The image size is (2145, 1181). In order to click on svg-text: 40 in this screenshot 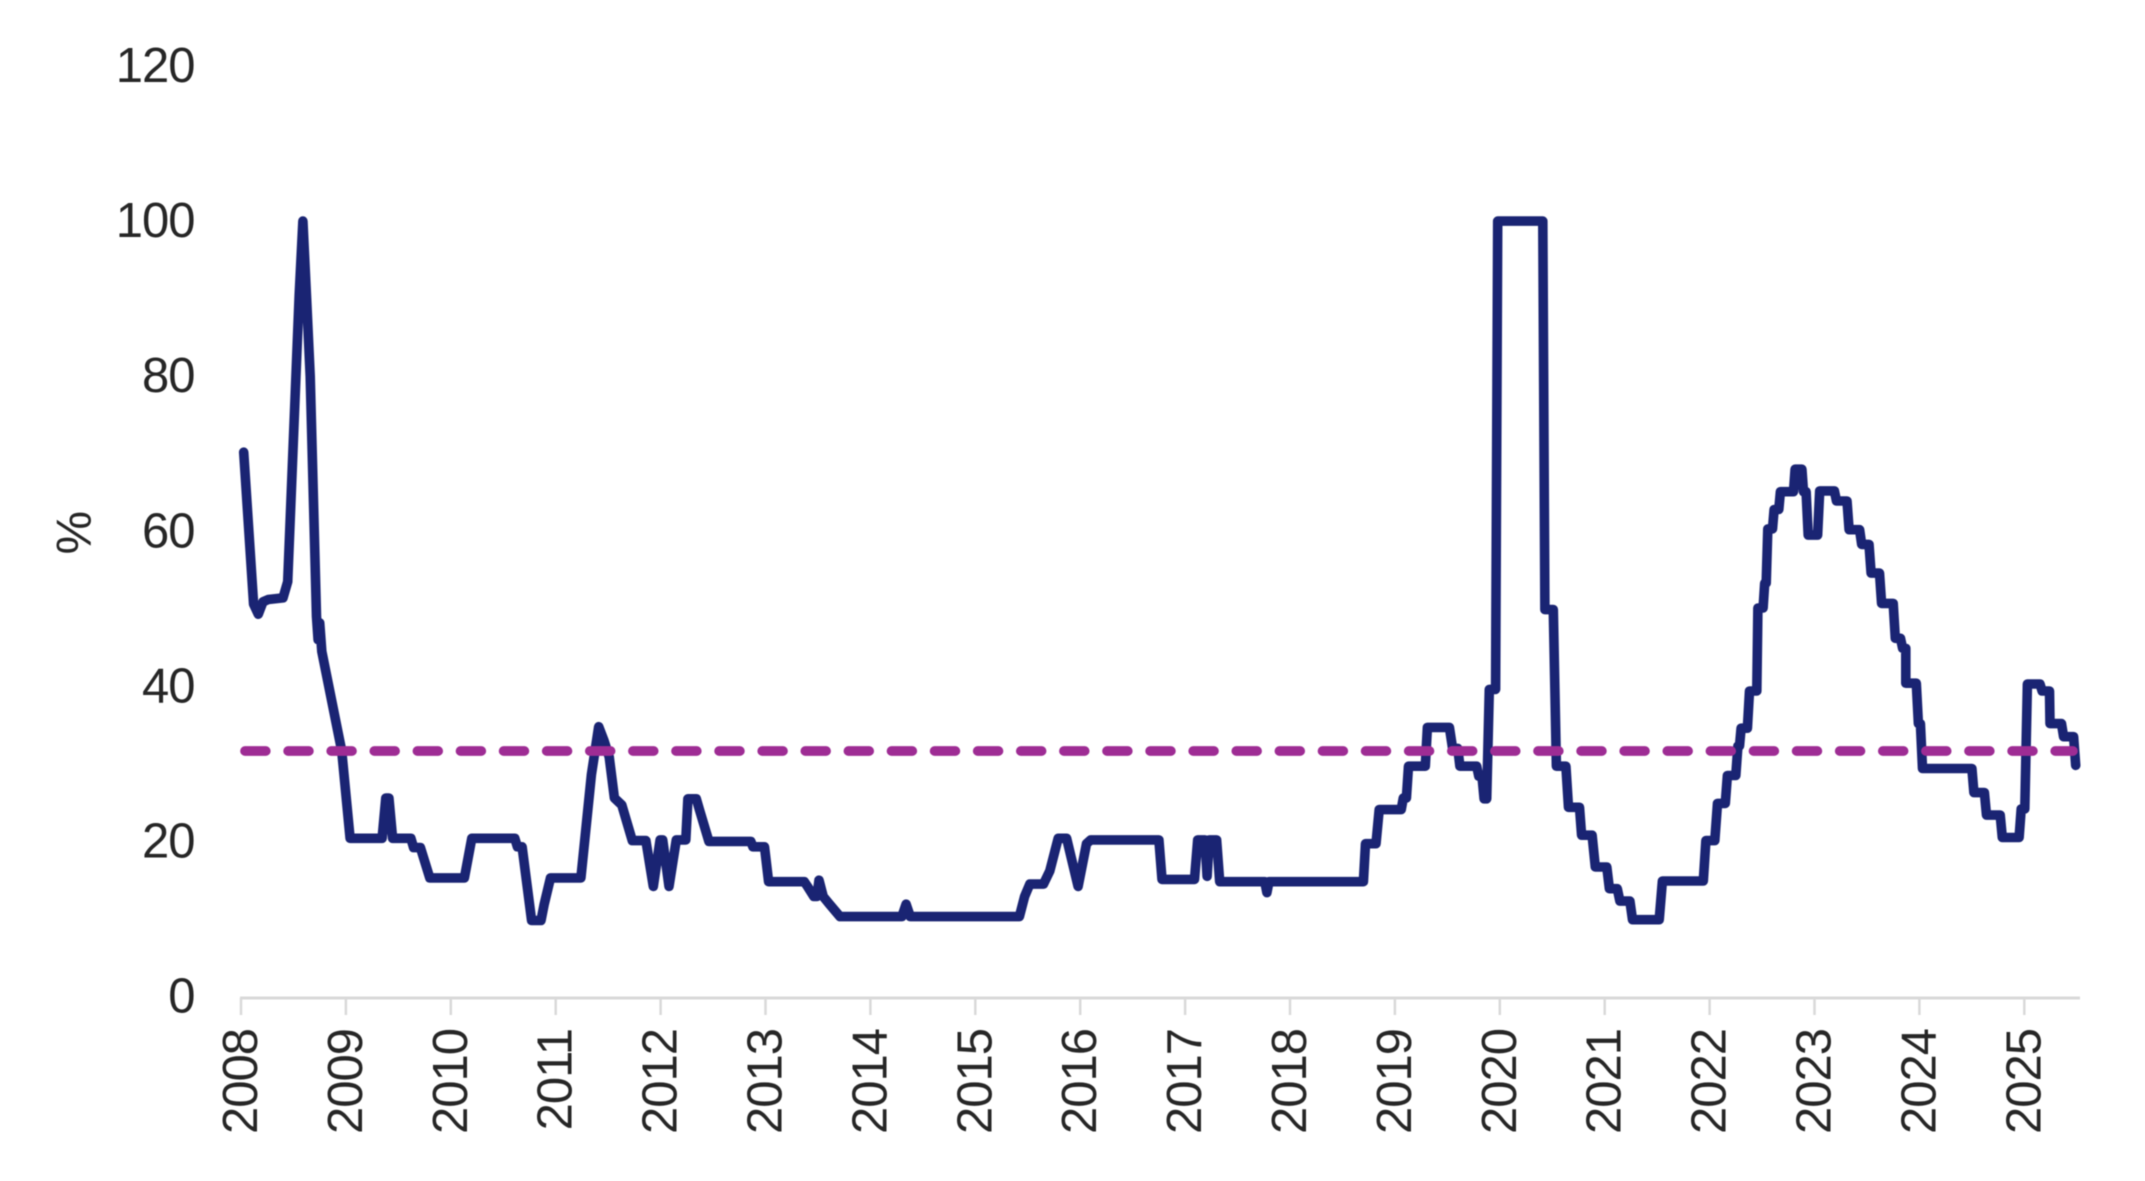, I will do `click(168, 686)`.